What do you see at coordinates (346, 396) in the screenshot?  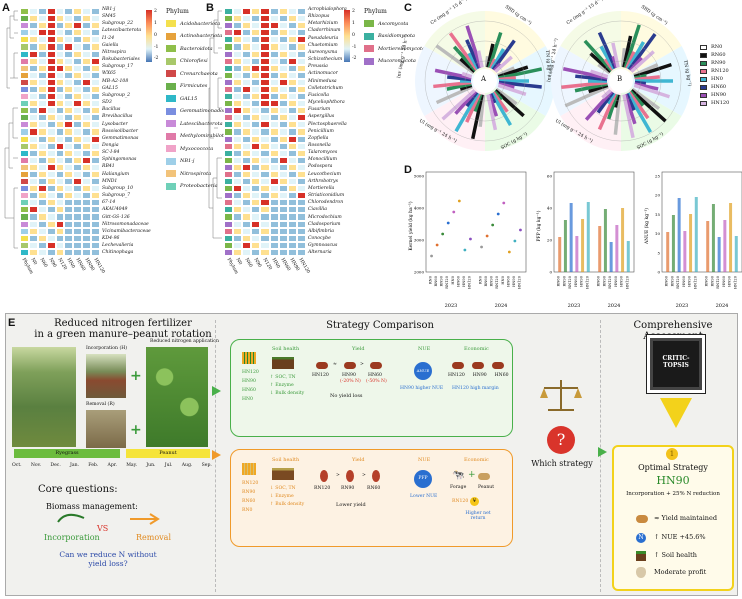 I see `green-yield-note: No yield loss` at bounding box center [346, 396].